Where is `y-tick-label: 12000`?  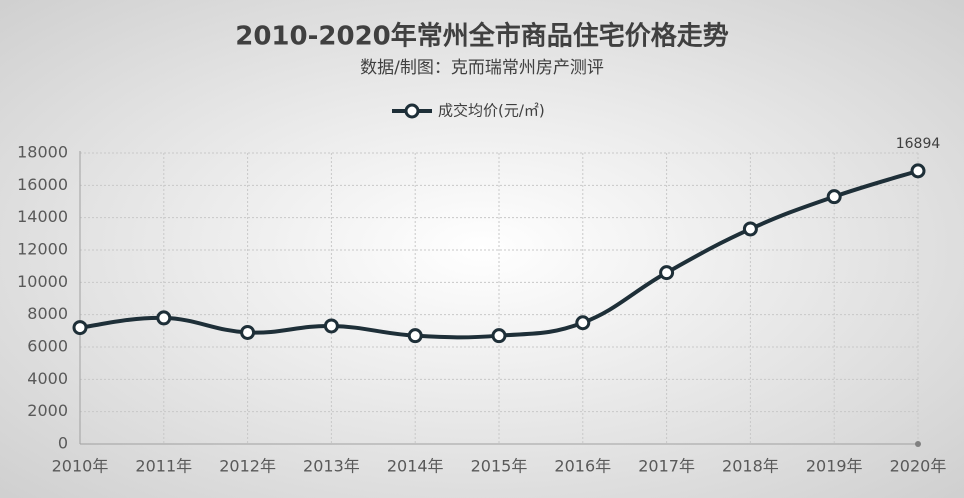 y-tick-label: 12000 is located at coordinates (42, 249).